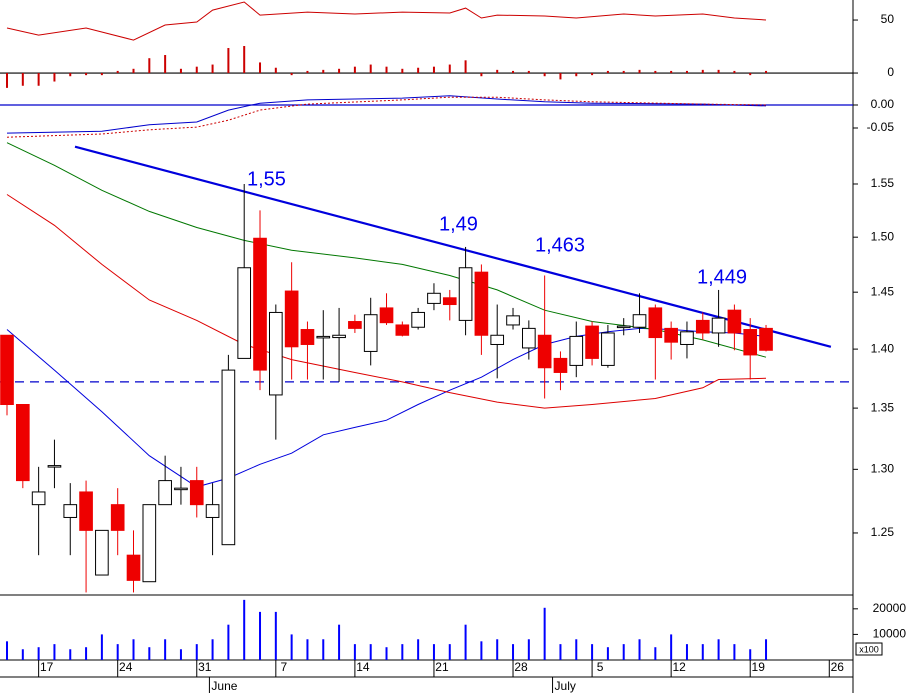 Image resolution: width=911 pixels, height=693 pixels. I want to click on x-tick-label: 26, so click(838, 667).